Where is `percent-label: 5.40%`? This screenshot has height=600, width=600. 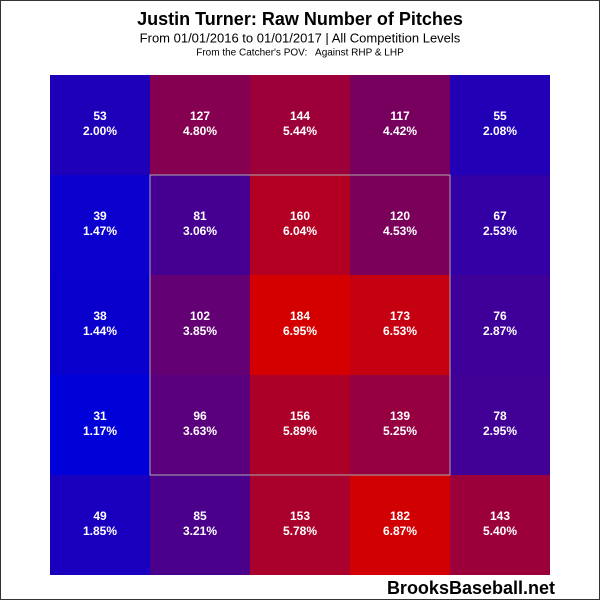
percent-label: 5.40% is located at coordinates (500, 531).